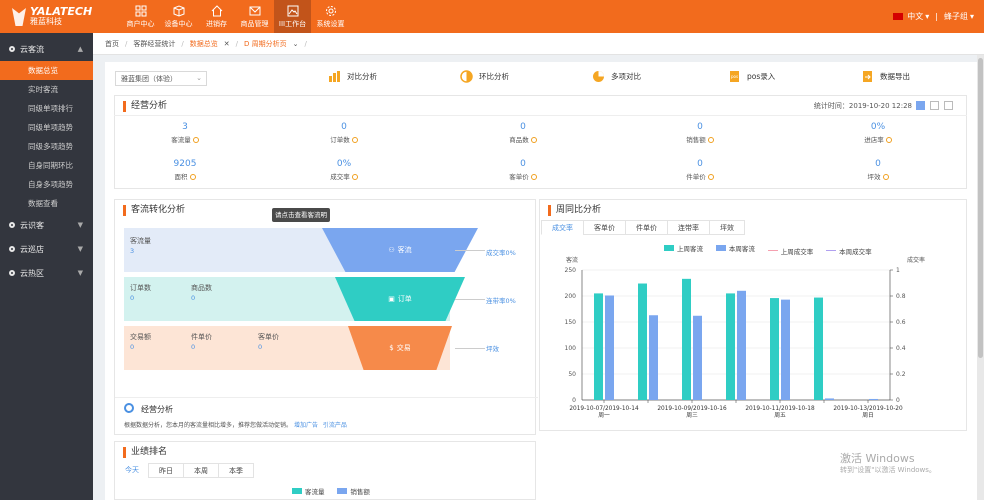 This screenshot has height=500, width=984. What do you see at coordinates (971, 16) in the screenshot?
I see `user-caret-icon: ▾` at bounding box center [971, 16].